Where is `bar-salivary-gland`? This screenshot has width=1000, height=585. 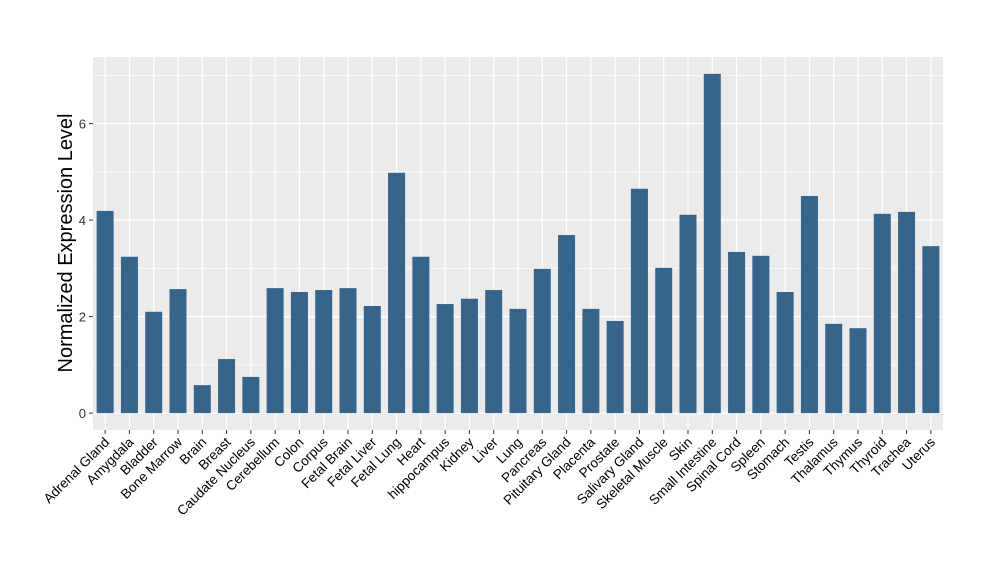 bar-salivary-gland is located at coordinates (639, 301).